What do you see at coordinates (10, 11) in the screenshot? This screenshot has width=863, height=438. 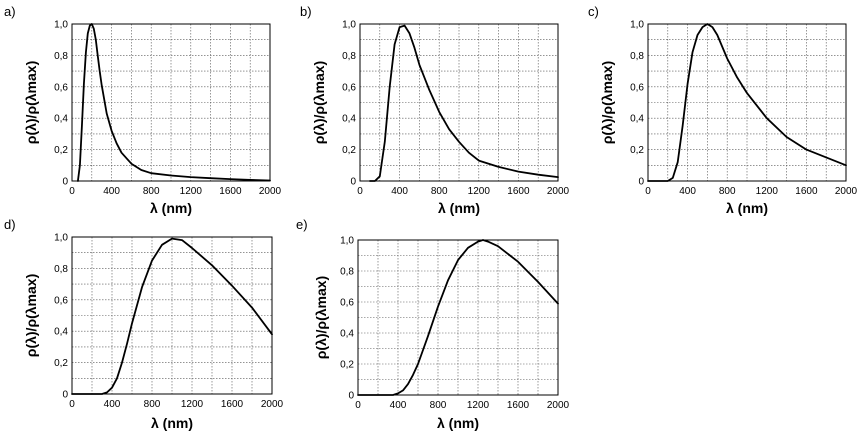 I see `panel-label: a)` at bounding box center [10, 11].